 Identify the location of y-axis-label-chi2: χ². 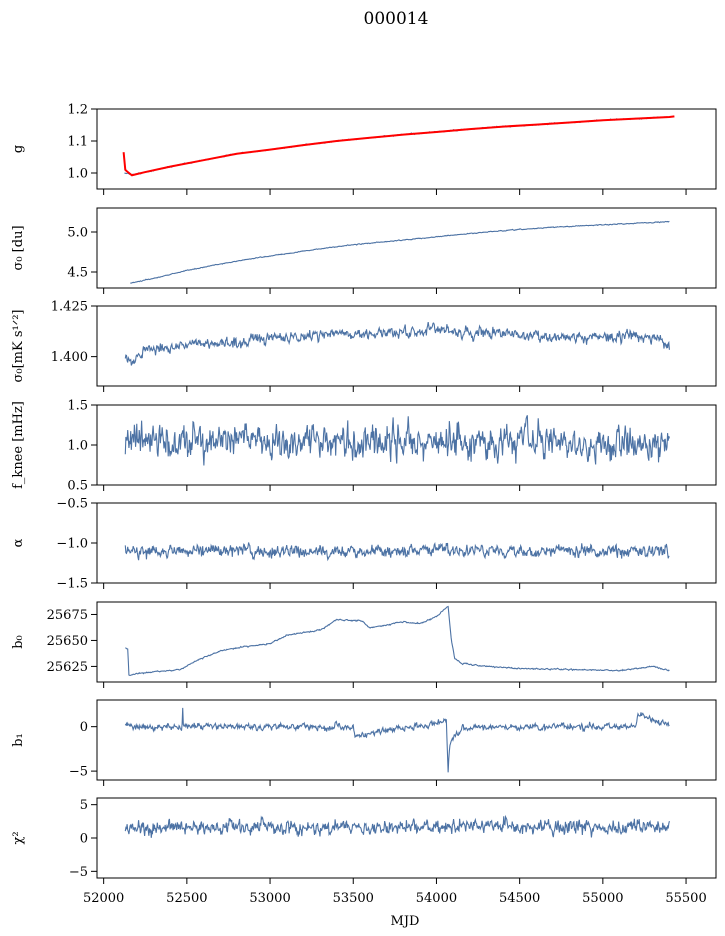
(18, 837).